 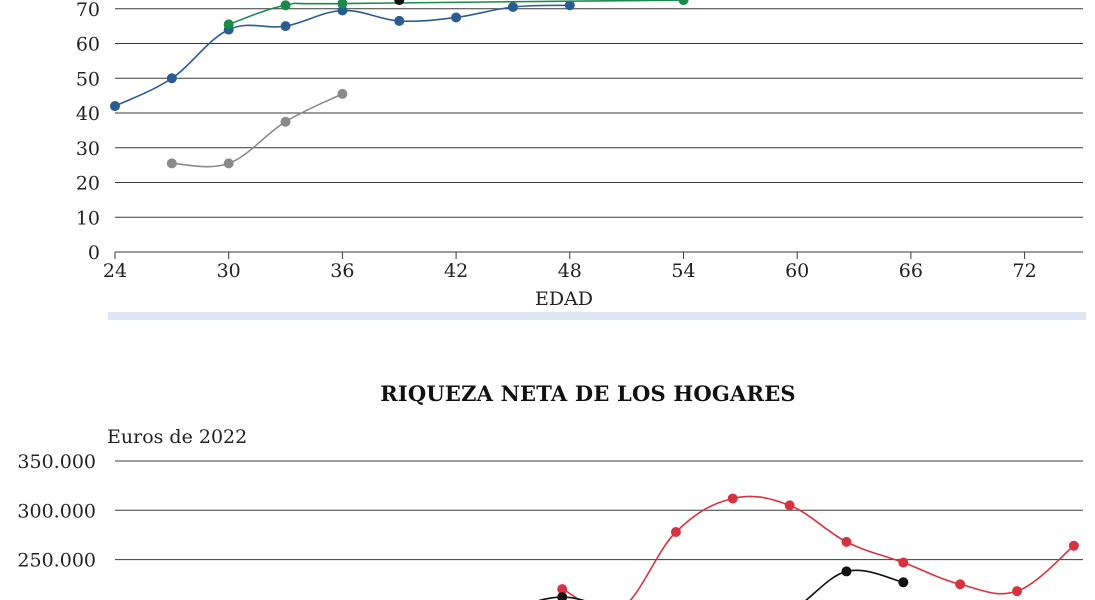 I want to click on y-tick-label: 300.000, so click(x=56, y=511).